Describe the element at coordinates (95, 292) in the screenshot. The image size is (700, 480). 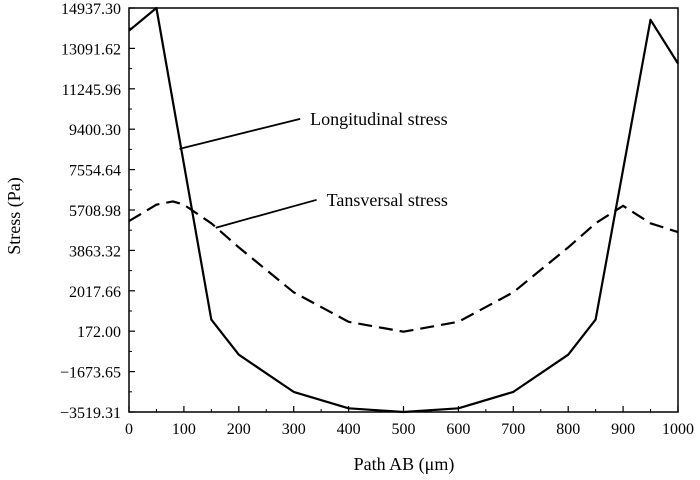
I see `y-tick-label: 2017.66` at that location.